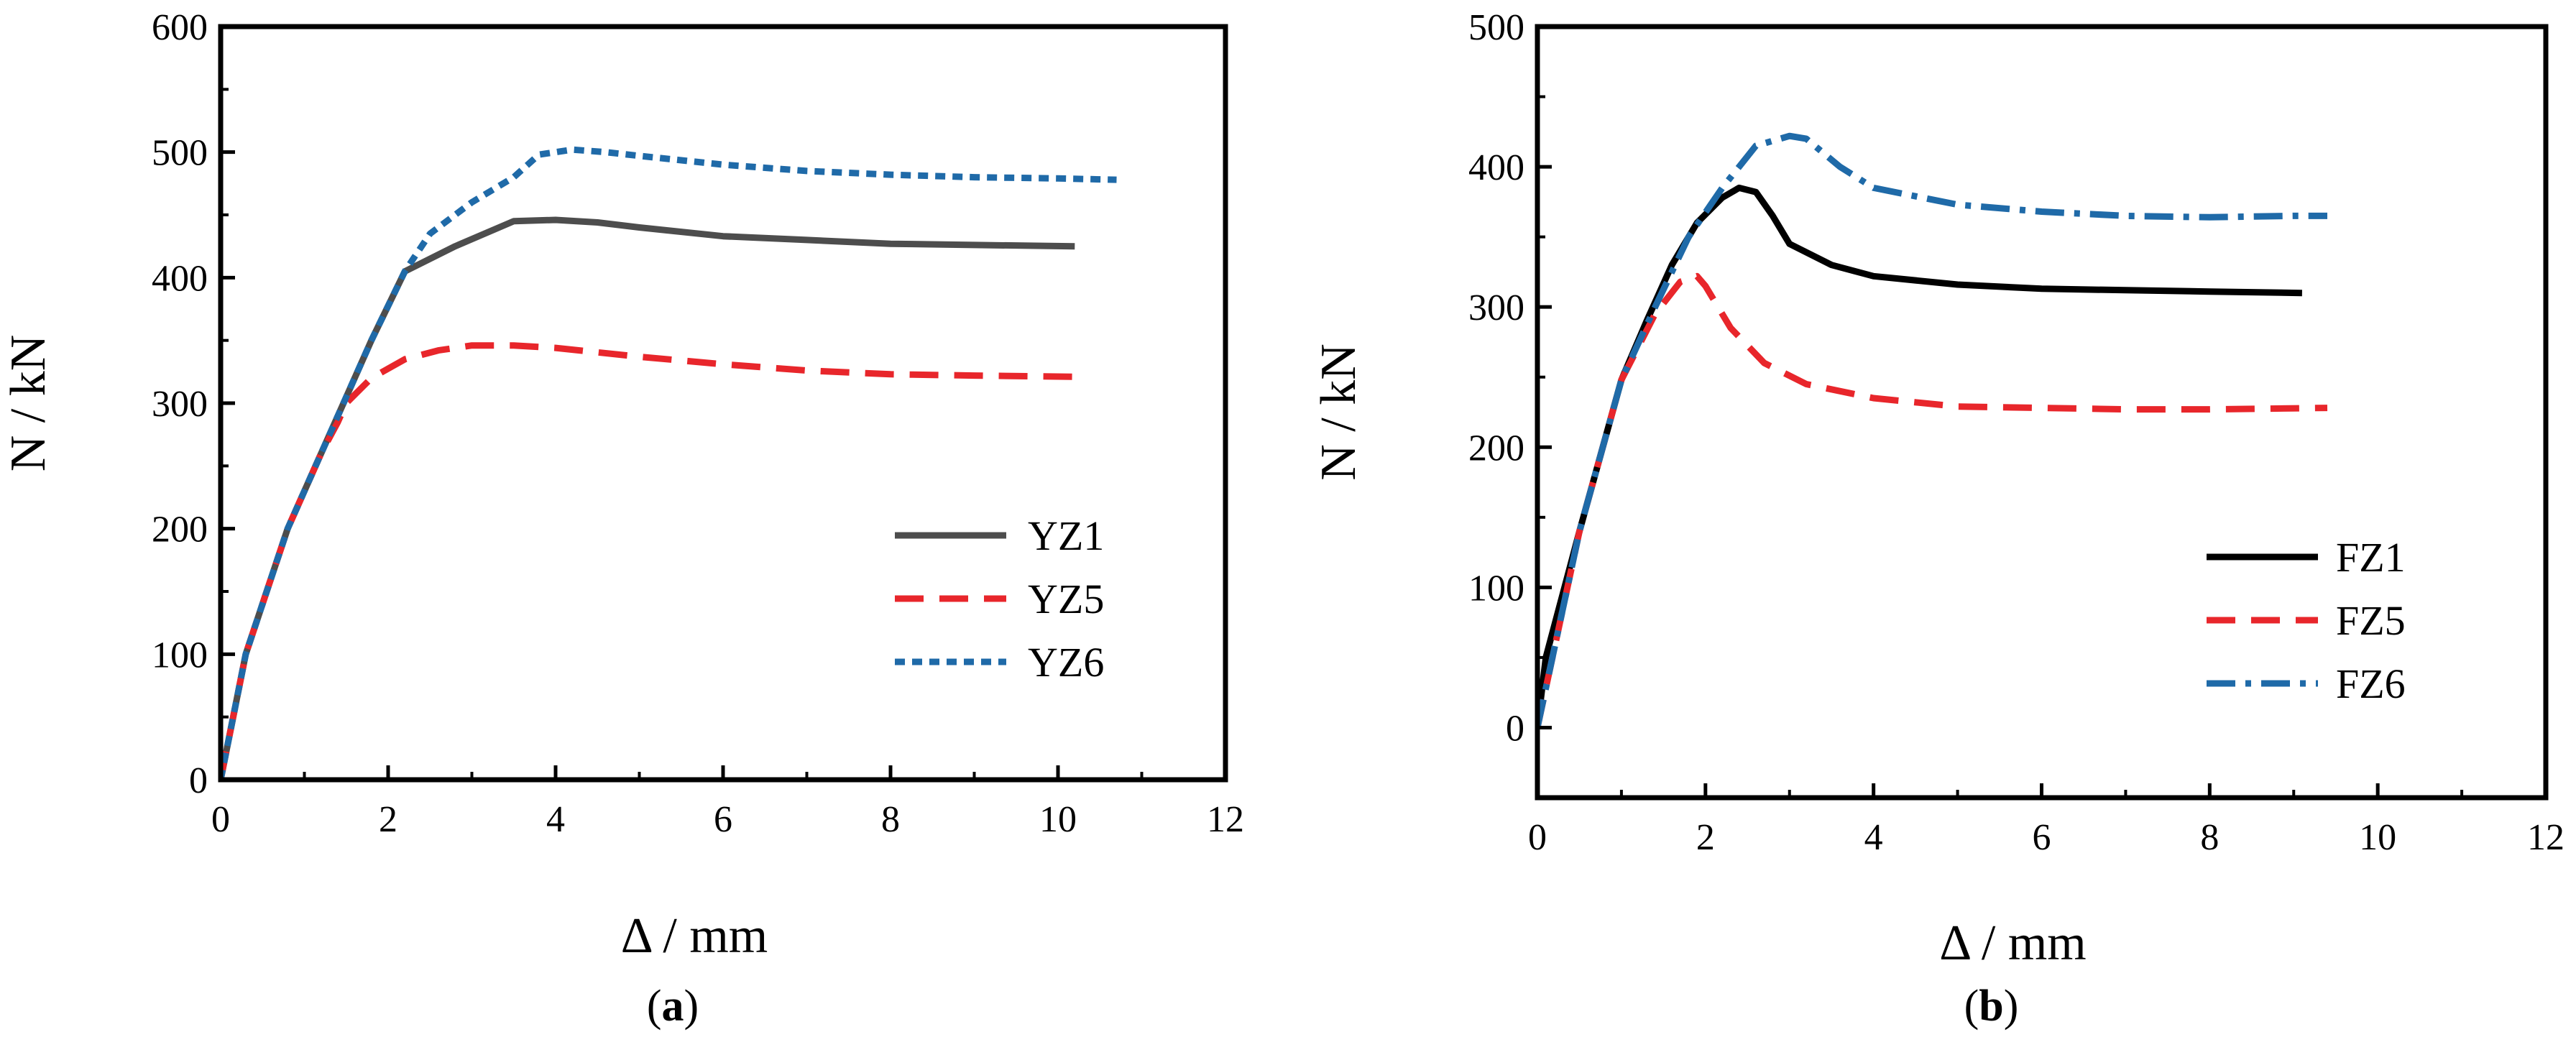 The image size is (2576, 1037). I want to click on panel-caption: (a), so click(673, 1006).